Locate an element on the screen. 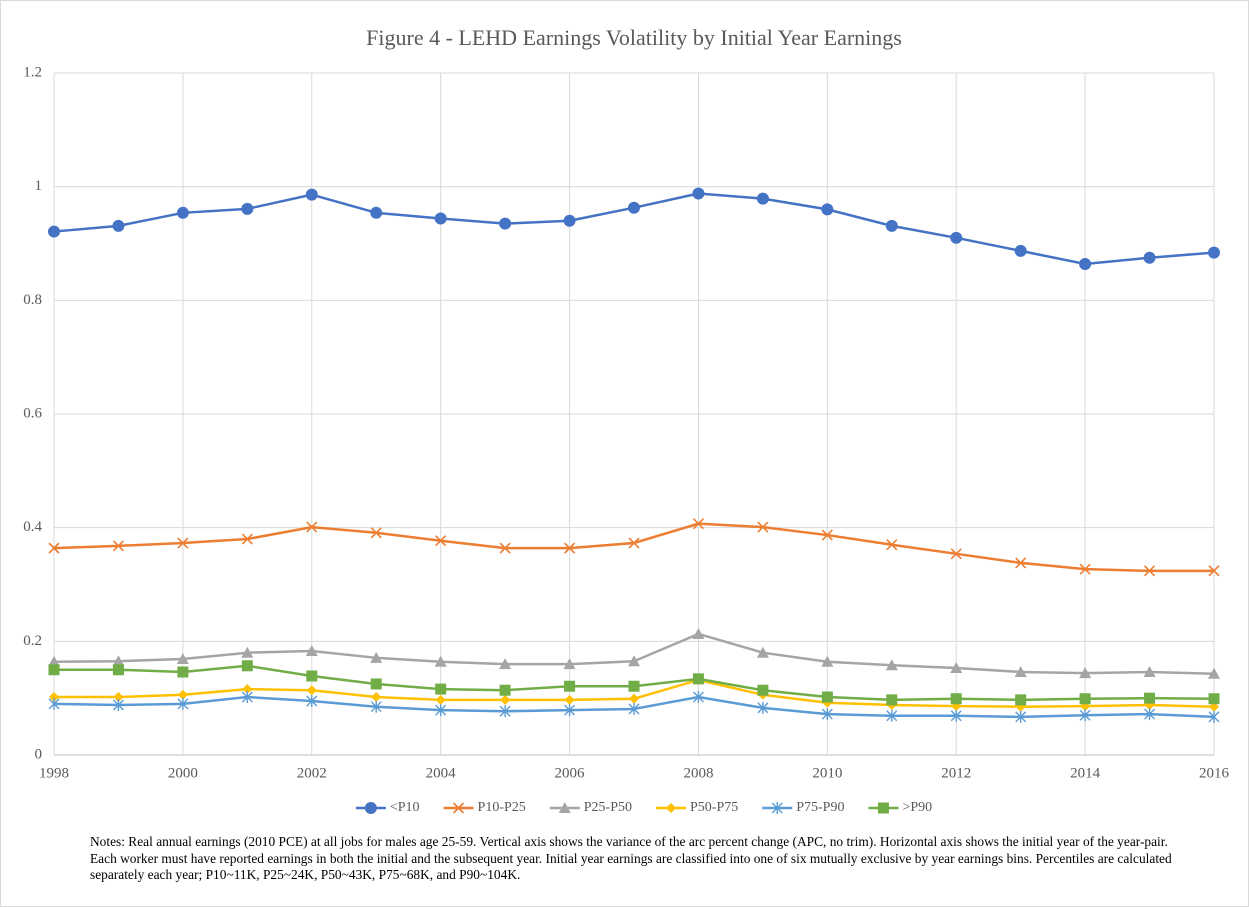 The image size is (1249, 907). y-tick-label: 0.4 is located at coordinates (32, 527).